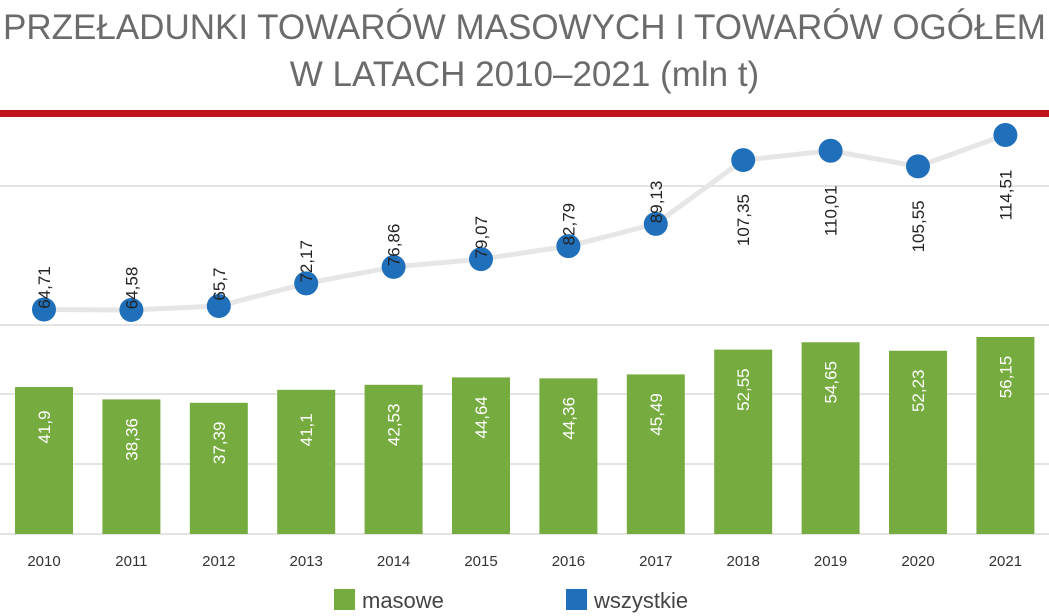  Describe the element at coordinates (918, 166) in the screenshot. I see `point-wszystkie-2020` at that location.